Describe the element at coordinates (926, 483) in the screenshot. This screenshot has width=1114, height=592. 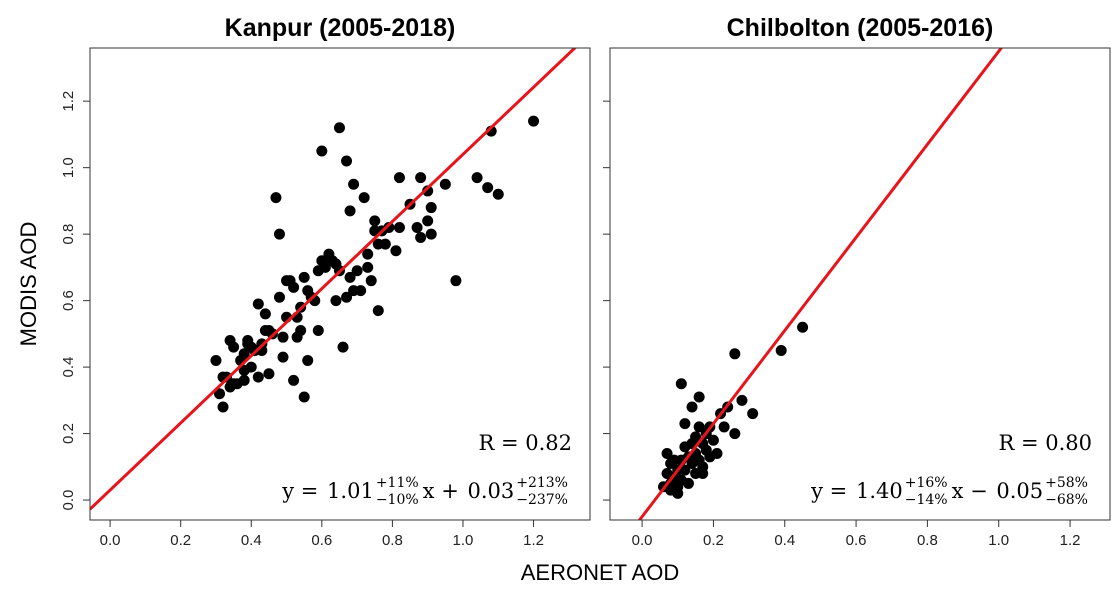
I see `equation-sup: +16%` at that location.